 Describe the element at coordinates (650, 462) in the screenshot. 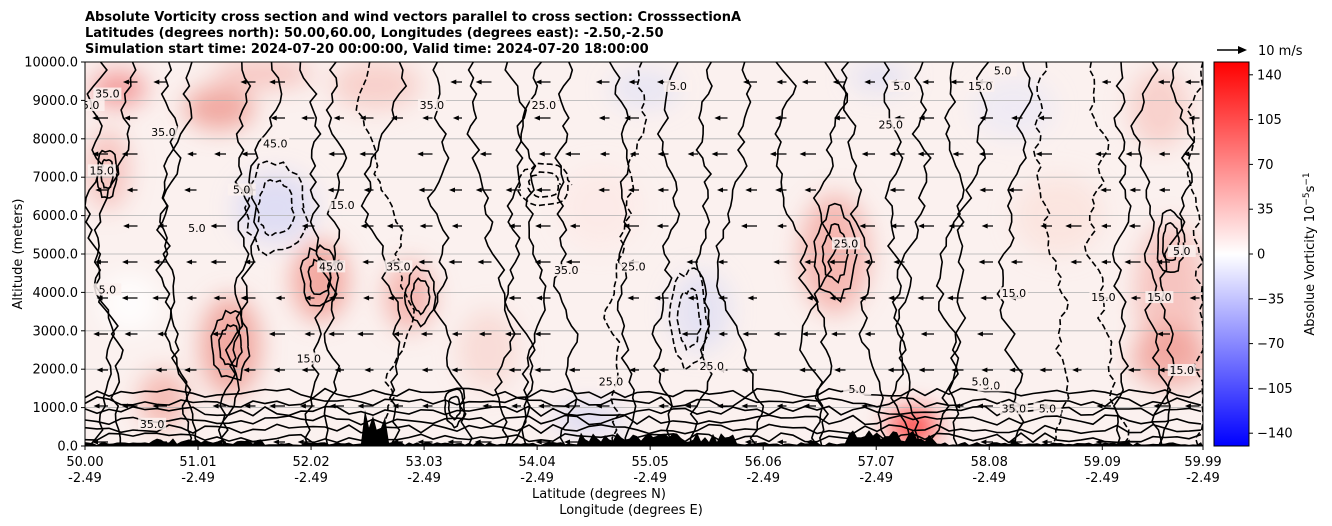

I see `x-tick-label-lat: 55.05` at that location.